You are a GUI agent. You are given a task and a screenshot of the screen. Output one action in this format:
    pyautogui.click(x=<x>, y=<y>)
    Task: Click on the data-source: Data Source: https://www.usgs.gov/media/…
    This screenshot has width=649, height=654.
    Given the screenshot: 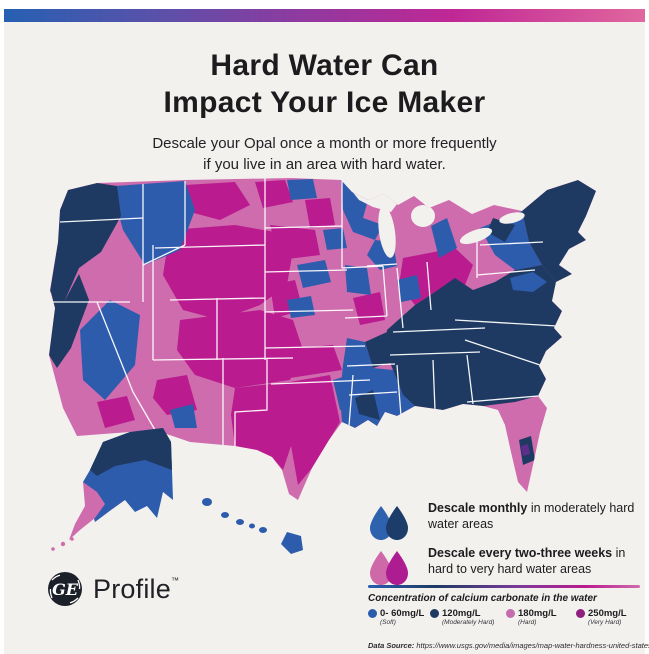 What is the action you would take?
    pyautogui.click(x=508, y=645)
    